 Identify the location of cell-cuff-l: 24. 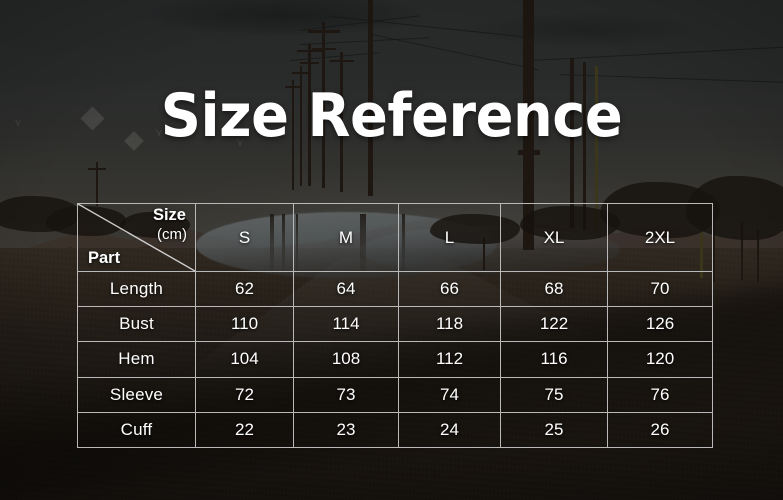
(449, 430).